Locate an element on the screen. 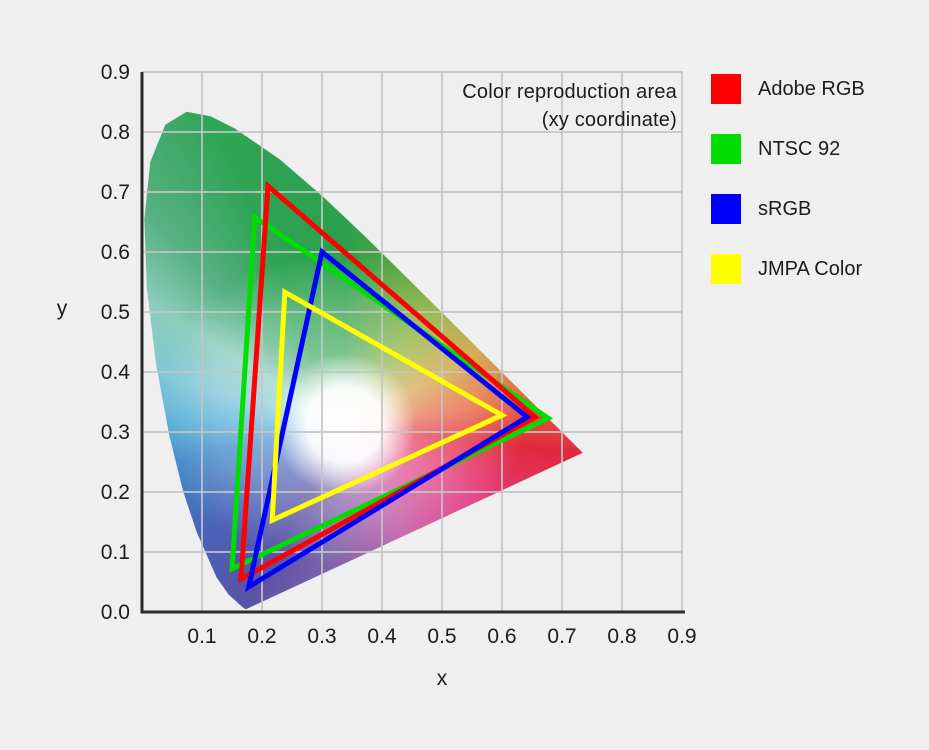  legend-label: Adobe RGB is located at coordinates (811, 88).